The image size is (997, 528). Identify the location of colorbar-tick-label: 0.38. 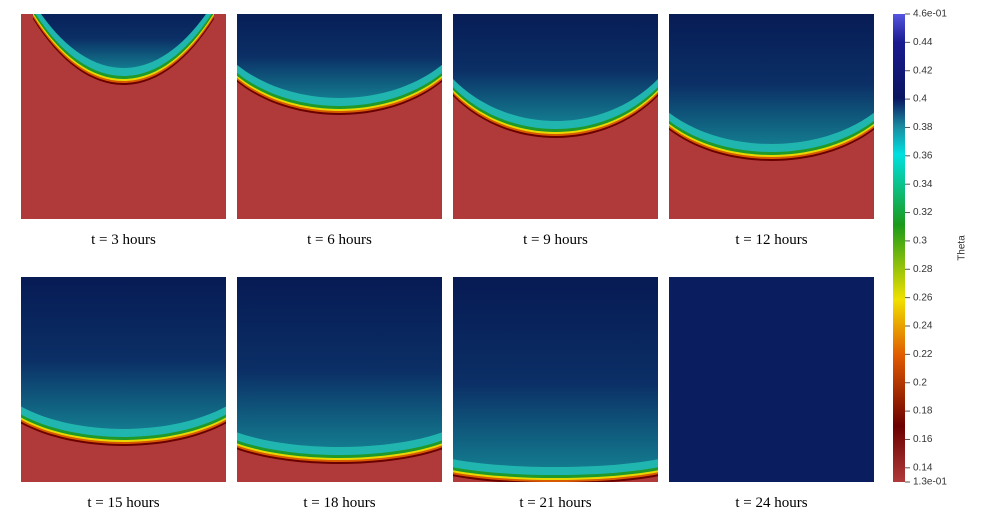
(923, 127).